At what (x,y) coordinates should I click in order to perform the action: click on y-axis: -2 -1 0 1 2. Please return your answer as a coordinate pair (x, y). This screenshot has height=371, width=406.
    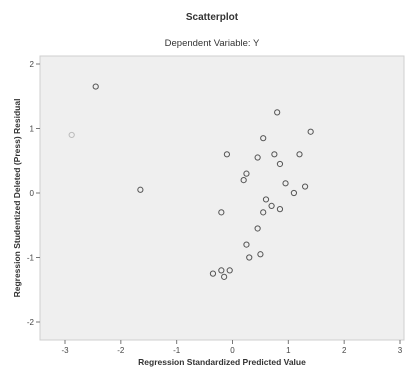
    Looking at the image, I should click on (33, 193).